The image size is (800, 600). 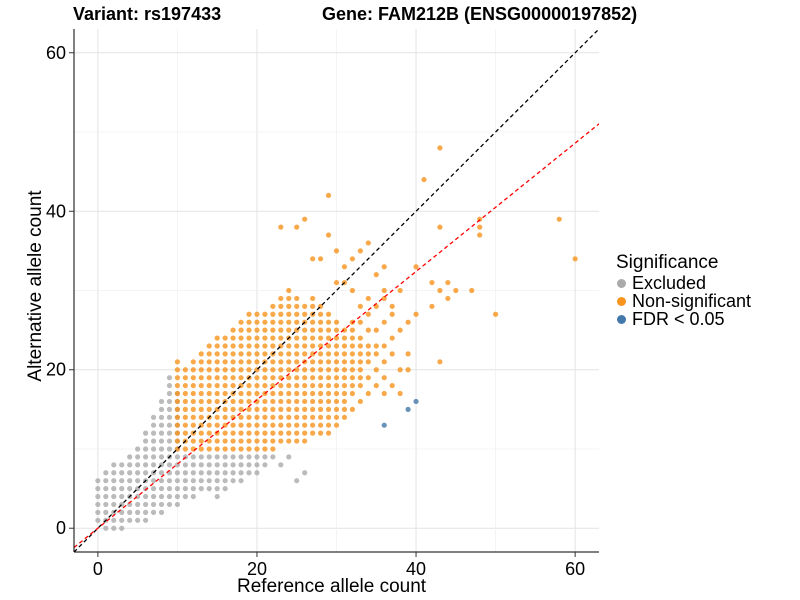 I want to click on x-tick-label: 20, so click(x=257, y=569).